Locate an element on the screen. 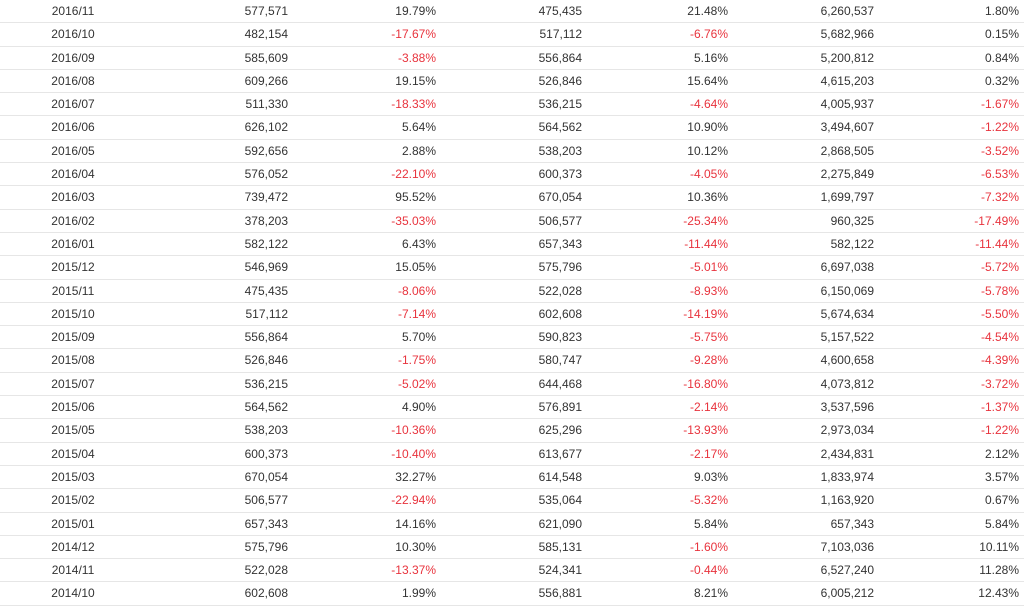 The height and width of the screenshot is (606, 1024). change-b-cell: -1.60% is located at coordinates (708, 546).